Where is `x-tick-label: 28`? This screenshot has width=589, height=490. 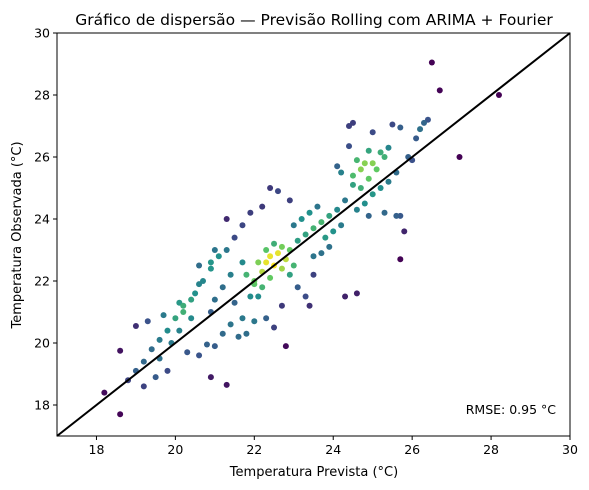
x-tick-label: 28 is located at coordinates (491, 449).